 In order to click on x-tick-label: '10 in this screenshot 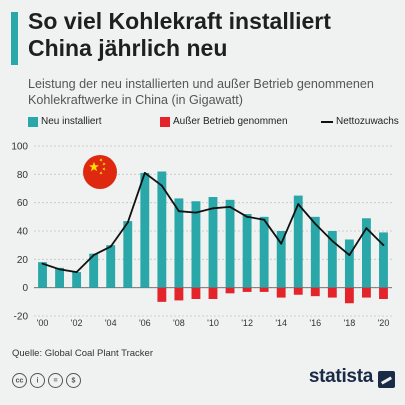, I will do `click(213, 323)`.